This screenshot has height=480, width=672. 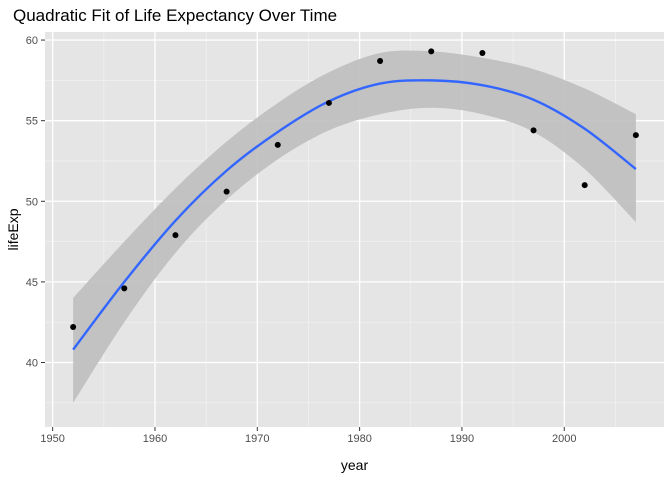 I want to click on y-tick-label: 50, so click(x=32, y=202).